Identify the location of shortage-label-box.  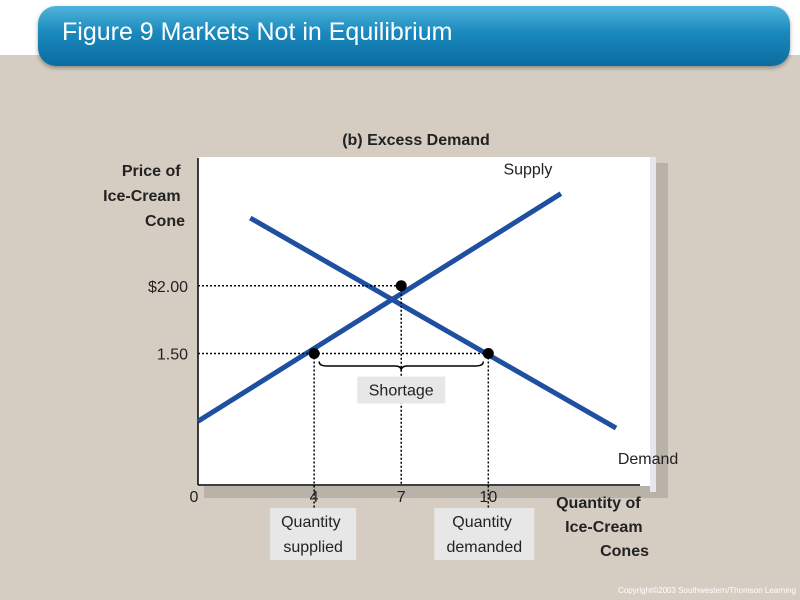
(401, 390).